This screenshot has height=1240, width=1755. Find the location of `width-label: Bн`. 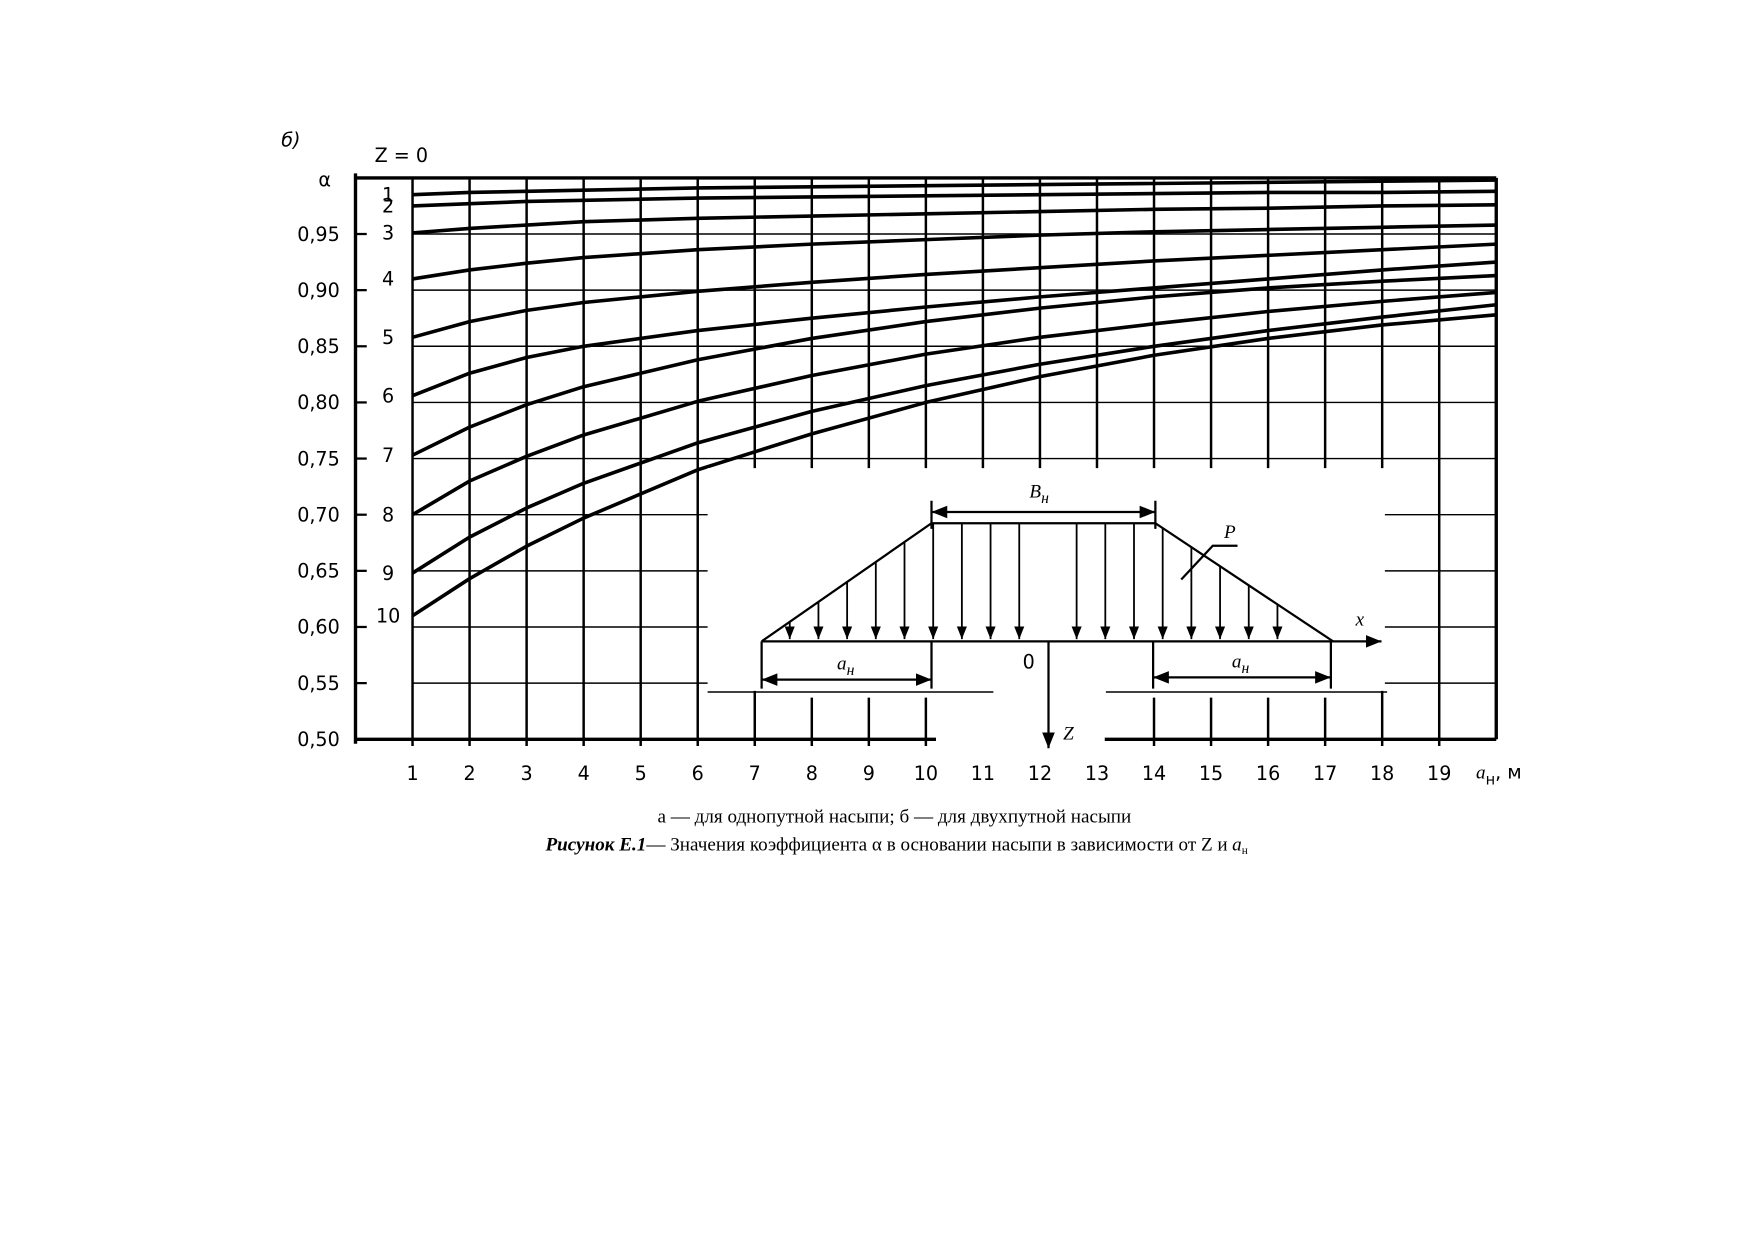

width-label: Bн is located at coordinates (1039, 494).